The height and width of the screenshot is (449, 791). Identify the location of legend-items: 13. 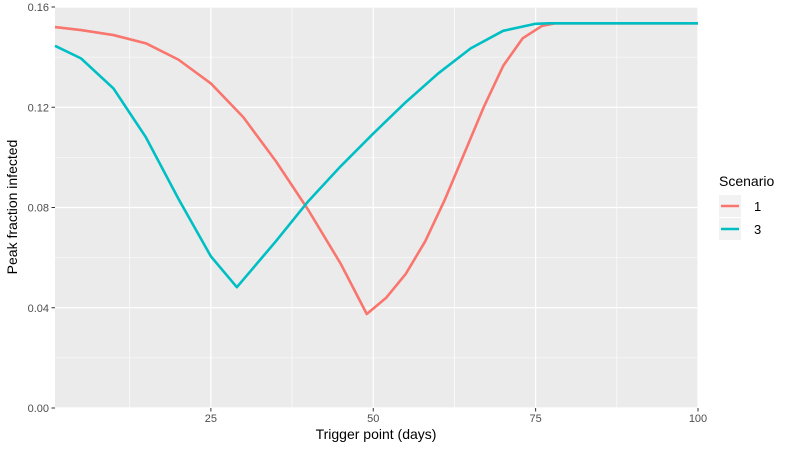
(740, 217).